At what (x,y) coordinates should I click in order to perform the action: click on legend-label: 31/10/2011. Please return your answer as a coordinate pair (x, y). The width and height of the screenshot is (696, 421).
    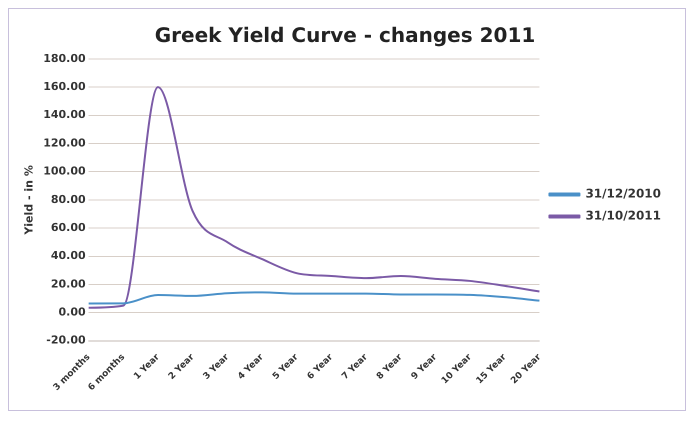
    Looking at the image, I should click on (623, 215).